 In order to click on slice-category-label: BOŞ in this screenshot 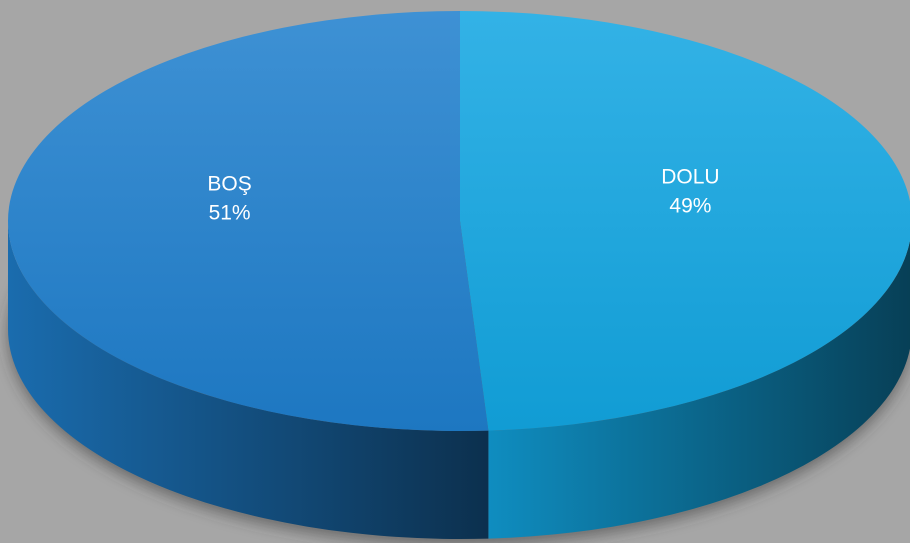, I will do `click(229, 183)`.